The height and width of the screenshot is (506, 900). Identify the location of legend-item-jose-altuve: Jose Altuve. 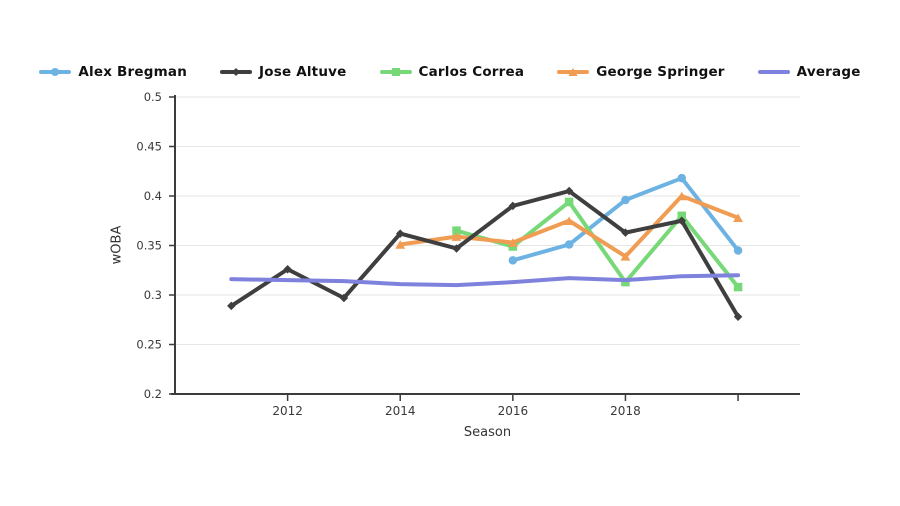
(283, 72).